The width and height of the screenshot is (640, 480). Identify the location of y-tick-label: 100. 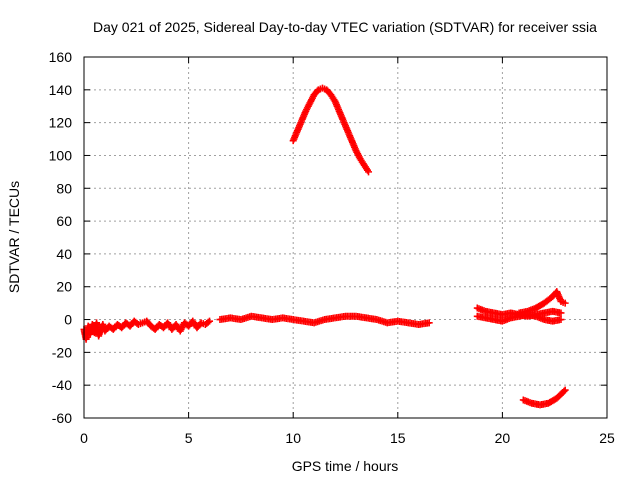
(61, 155).